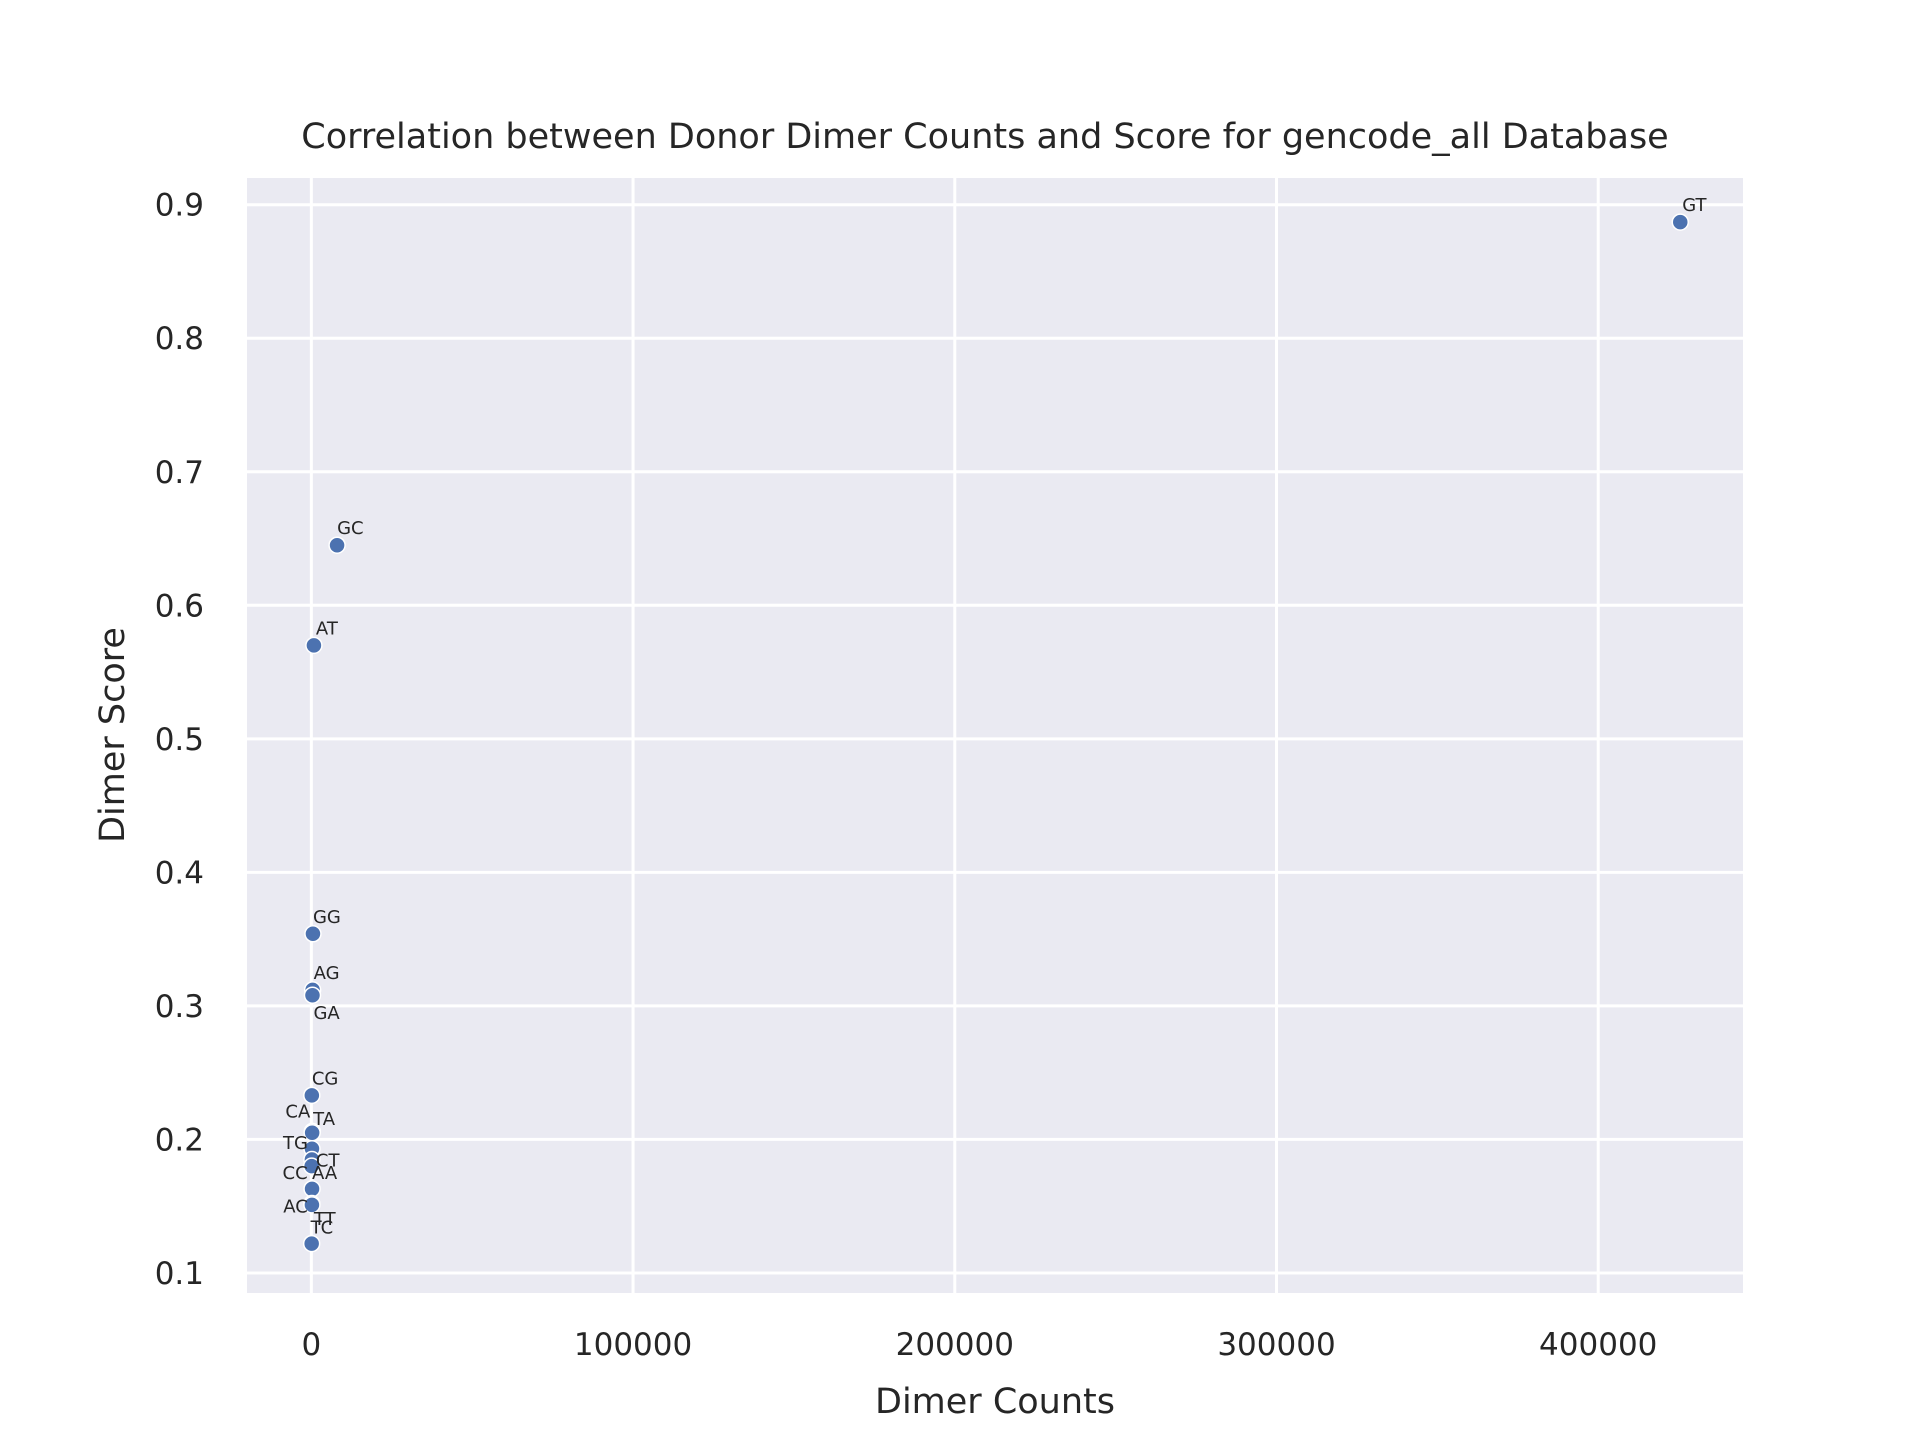 The width and height of the screenshot is (1920, 1440). I want to click on data-point-at, so click(314, 645).